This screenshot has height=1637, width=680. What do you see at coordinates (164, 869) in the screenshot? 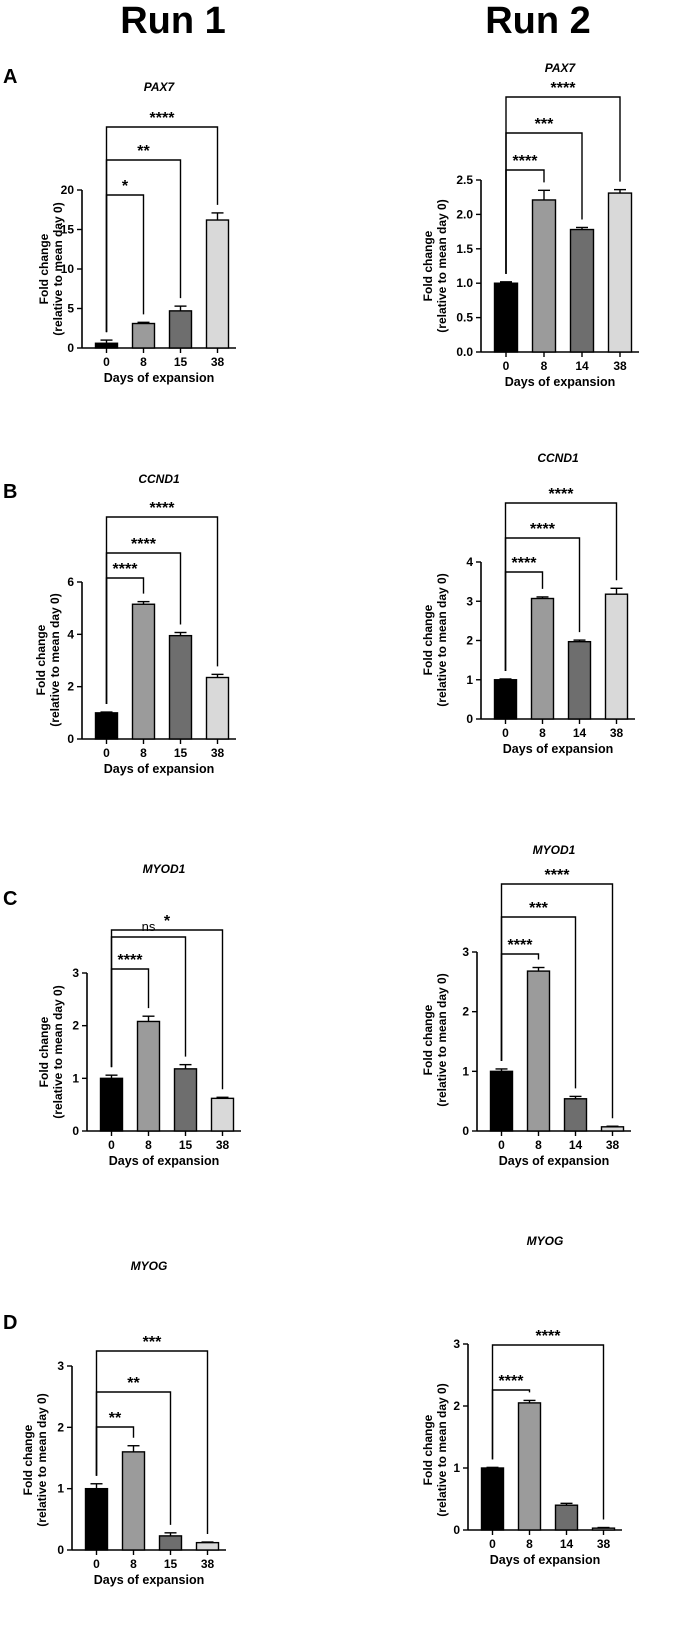
I see `chart-title: MYOD1` at bounding box center [164, 869].